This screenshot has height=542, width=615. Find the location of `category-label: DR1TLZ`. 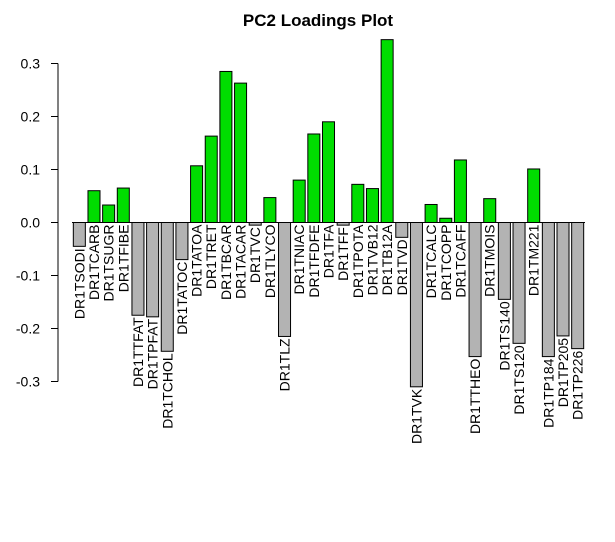

category-label: DR1TLZ is located at coordinates (285, 364).